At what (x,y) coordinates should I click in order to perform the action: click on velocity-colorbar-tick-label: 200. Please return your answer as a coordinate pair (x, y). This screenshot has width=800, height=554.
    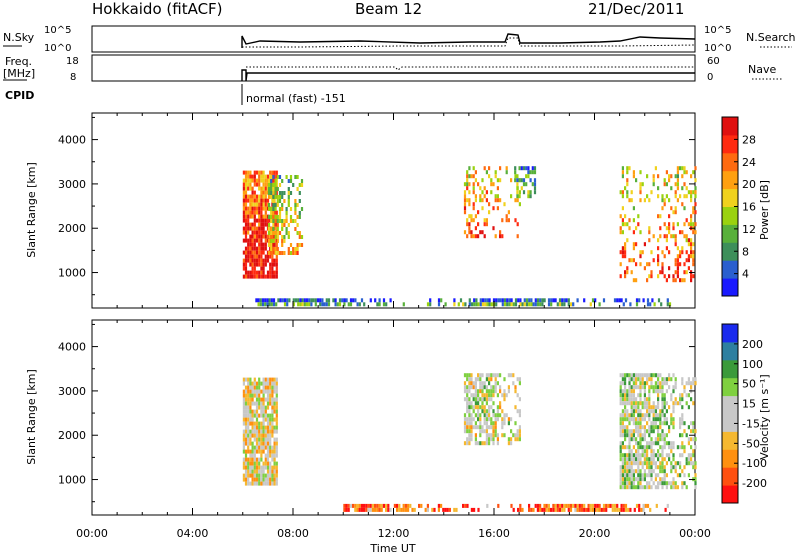
    Looking at the image, I should click on (752, 344).